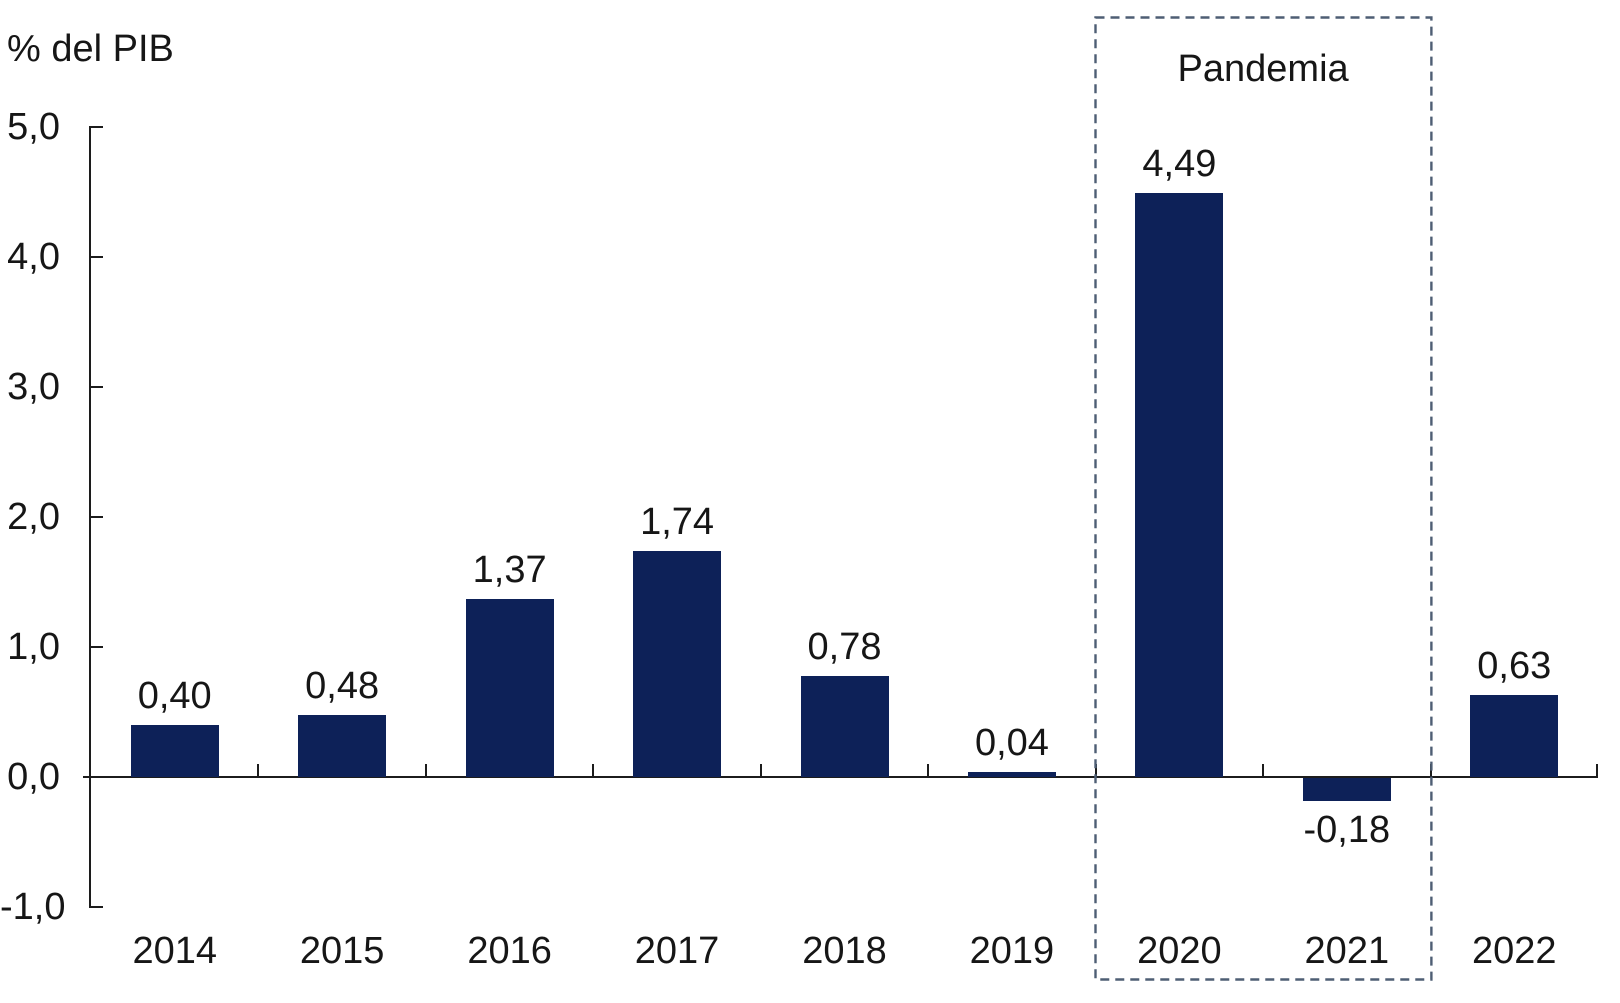 The image size is (1620, 1003). Describe the element at coordinates (33, 647) in the screenshot. I see `y-tick-label-1,0: 1,0` at that location.